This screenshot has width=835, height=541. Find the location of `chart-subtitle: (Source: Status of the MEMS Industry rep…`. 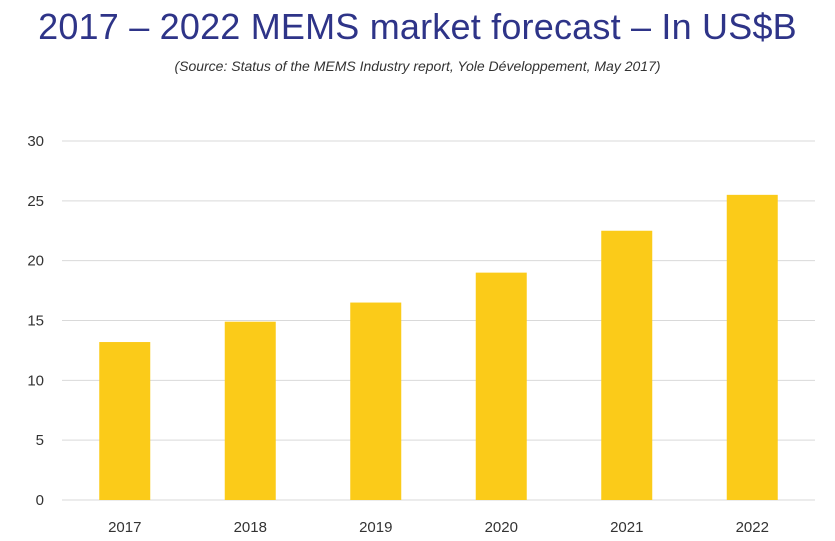

chart-subtitle: (Source: Status of the MEMS Industry rep… is located at coordinates (417, 66).